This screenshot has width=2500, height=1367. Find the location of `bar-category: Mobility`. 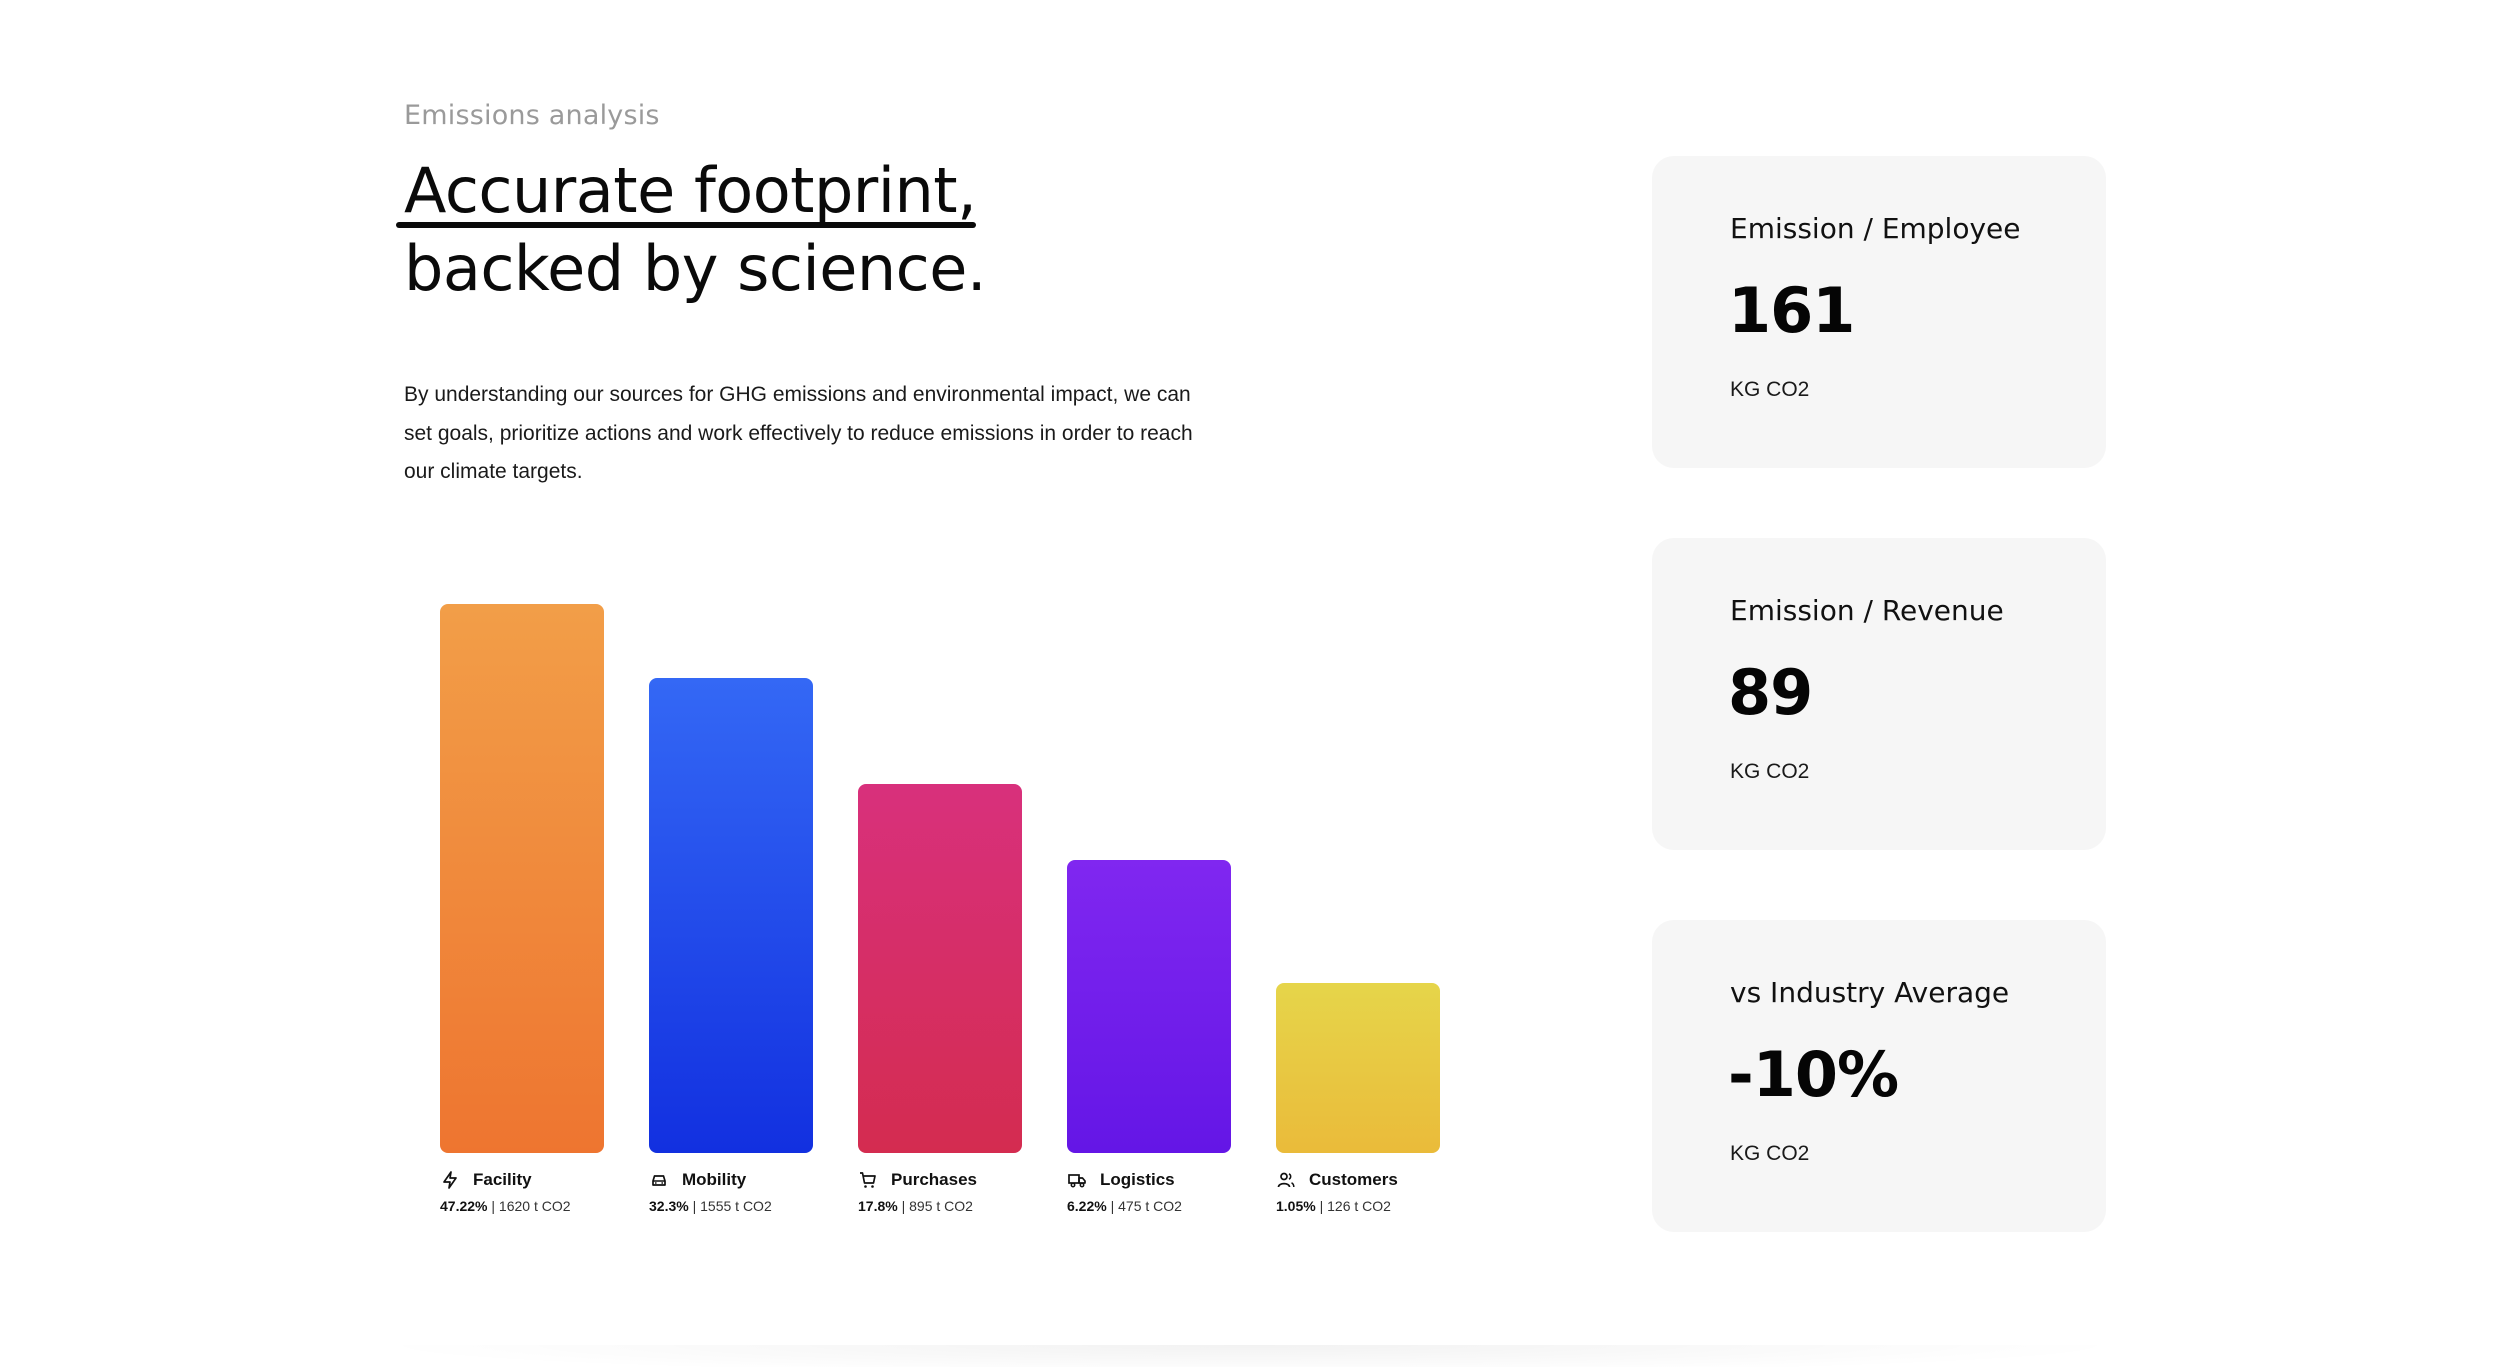

bar-category: Mobility is located at coordinates (749, 1180).